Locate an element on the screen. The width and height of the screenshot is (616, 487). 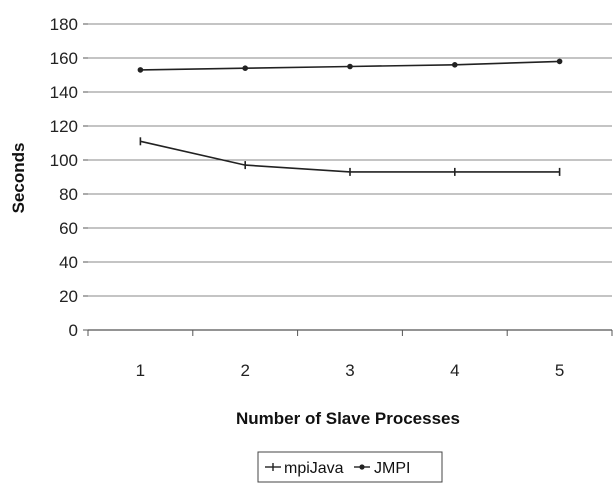
series-mpijava is located at coordinates (350, 156).